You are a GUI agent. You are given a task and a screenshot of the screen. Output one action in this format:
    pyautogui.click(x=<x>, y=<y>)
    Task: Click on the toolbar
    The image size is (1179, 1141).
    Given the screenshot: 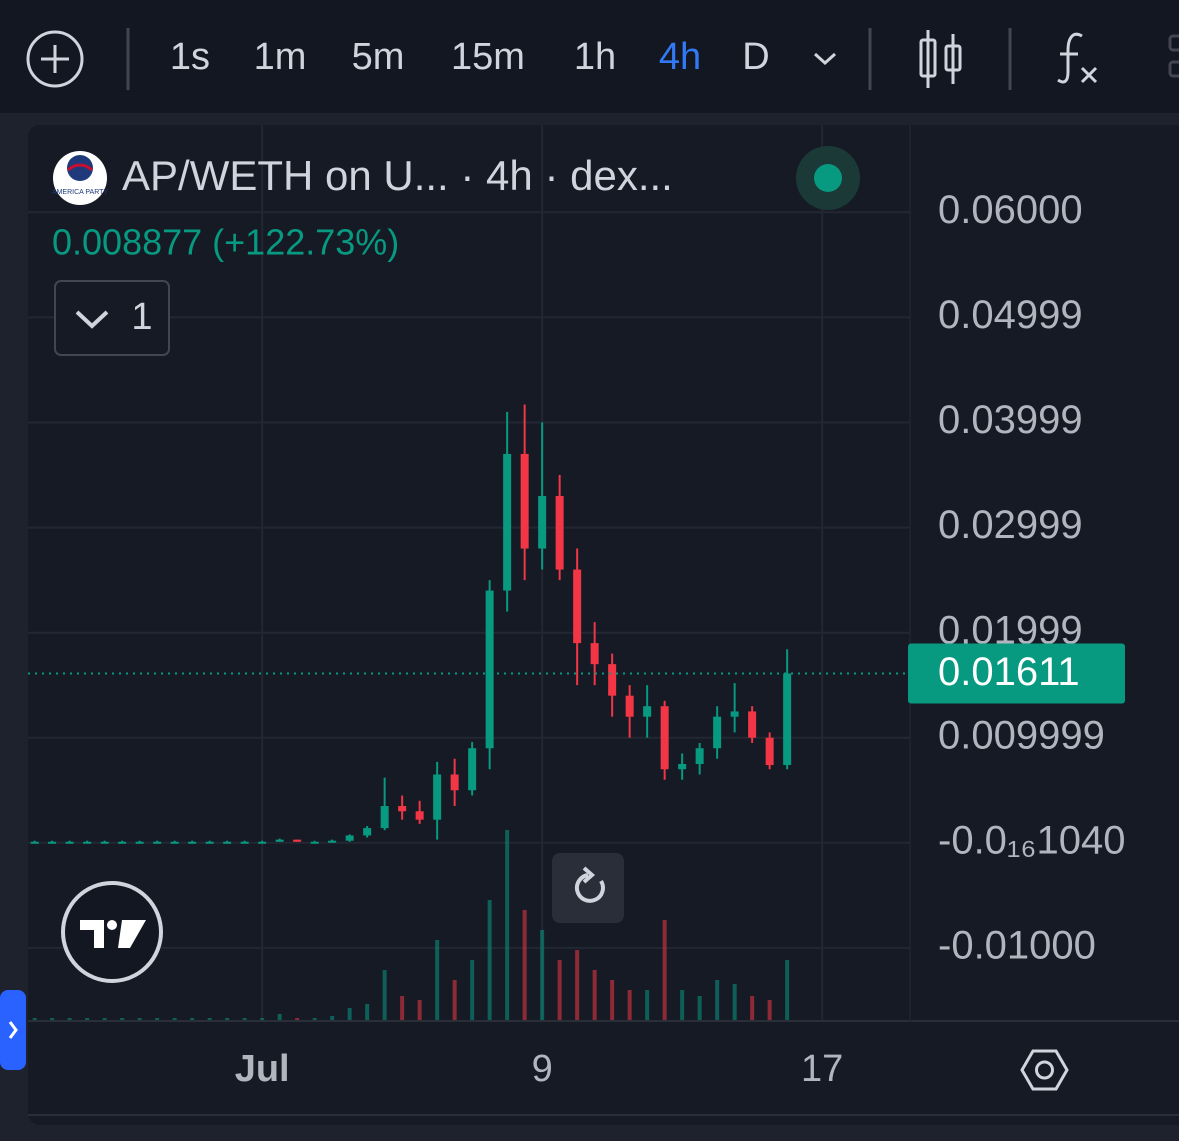 What is the action you would take?
    pyautogui.click(x=589, y=56)
    